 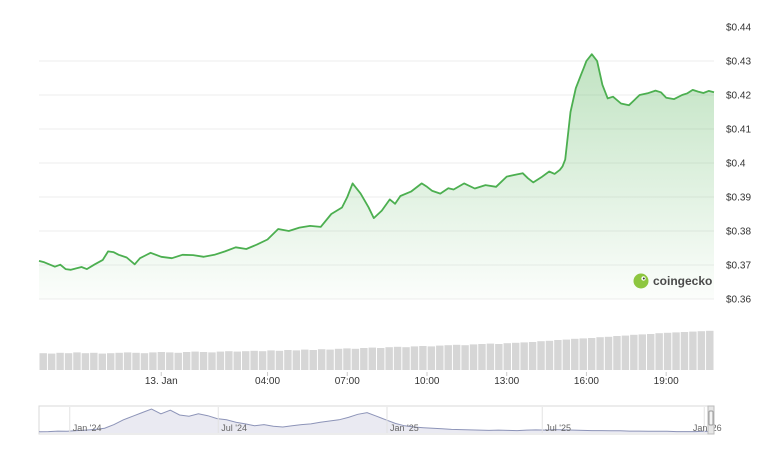 I want to click on navigator-label: Jan '26, so click(x=707, y=428).